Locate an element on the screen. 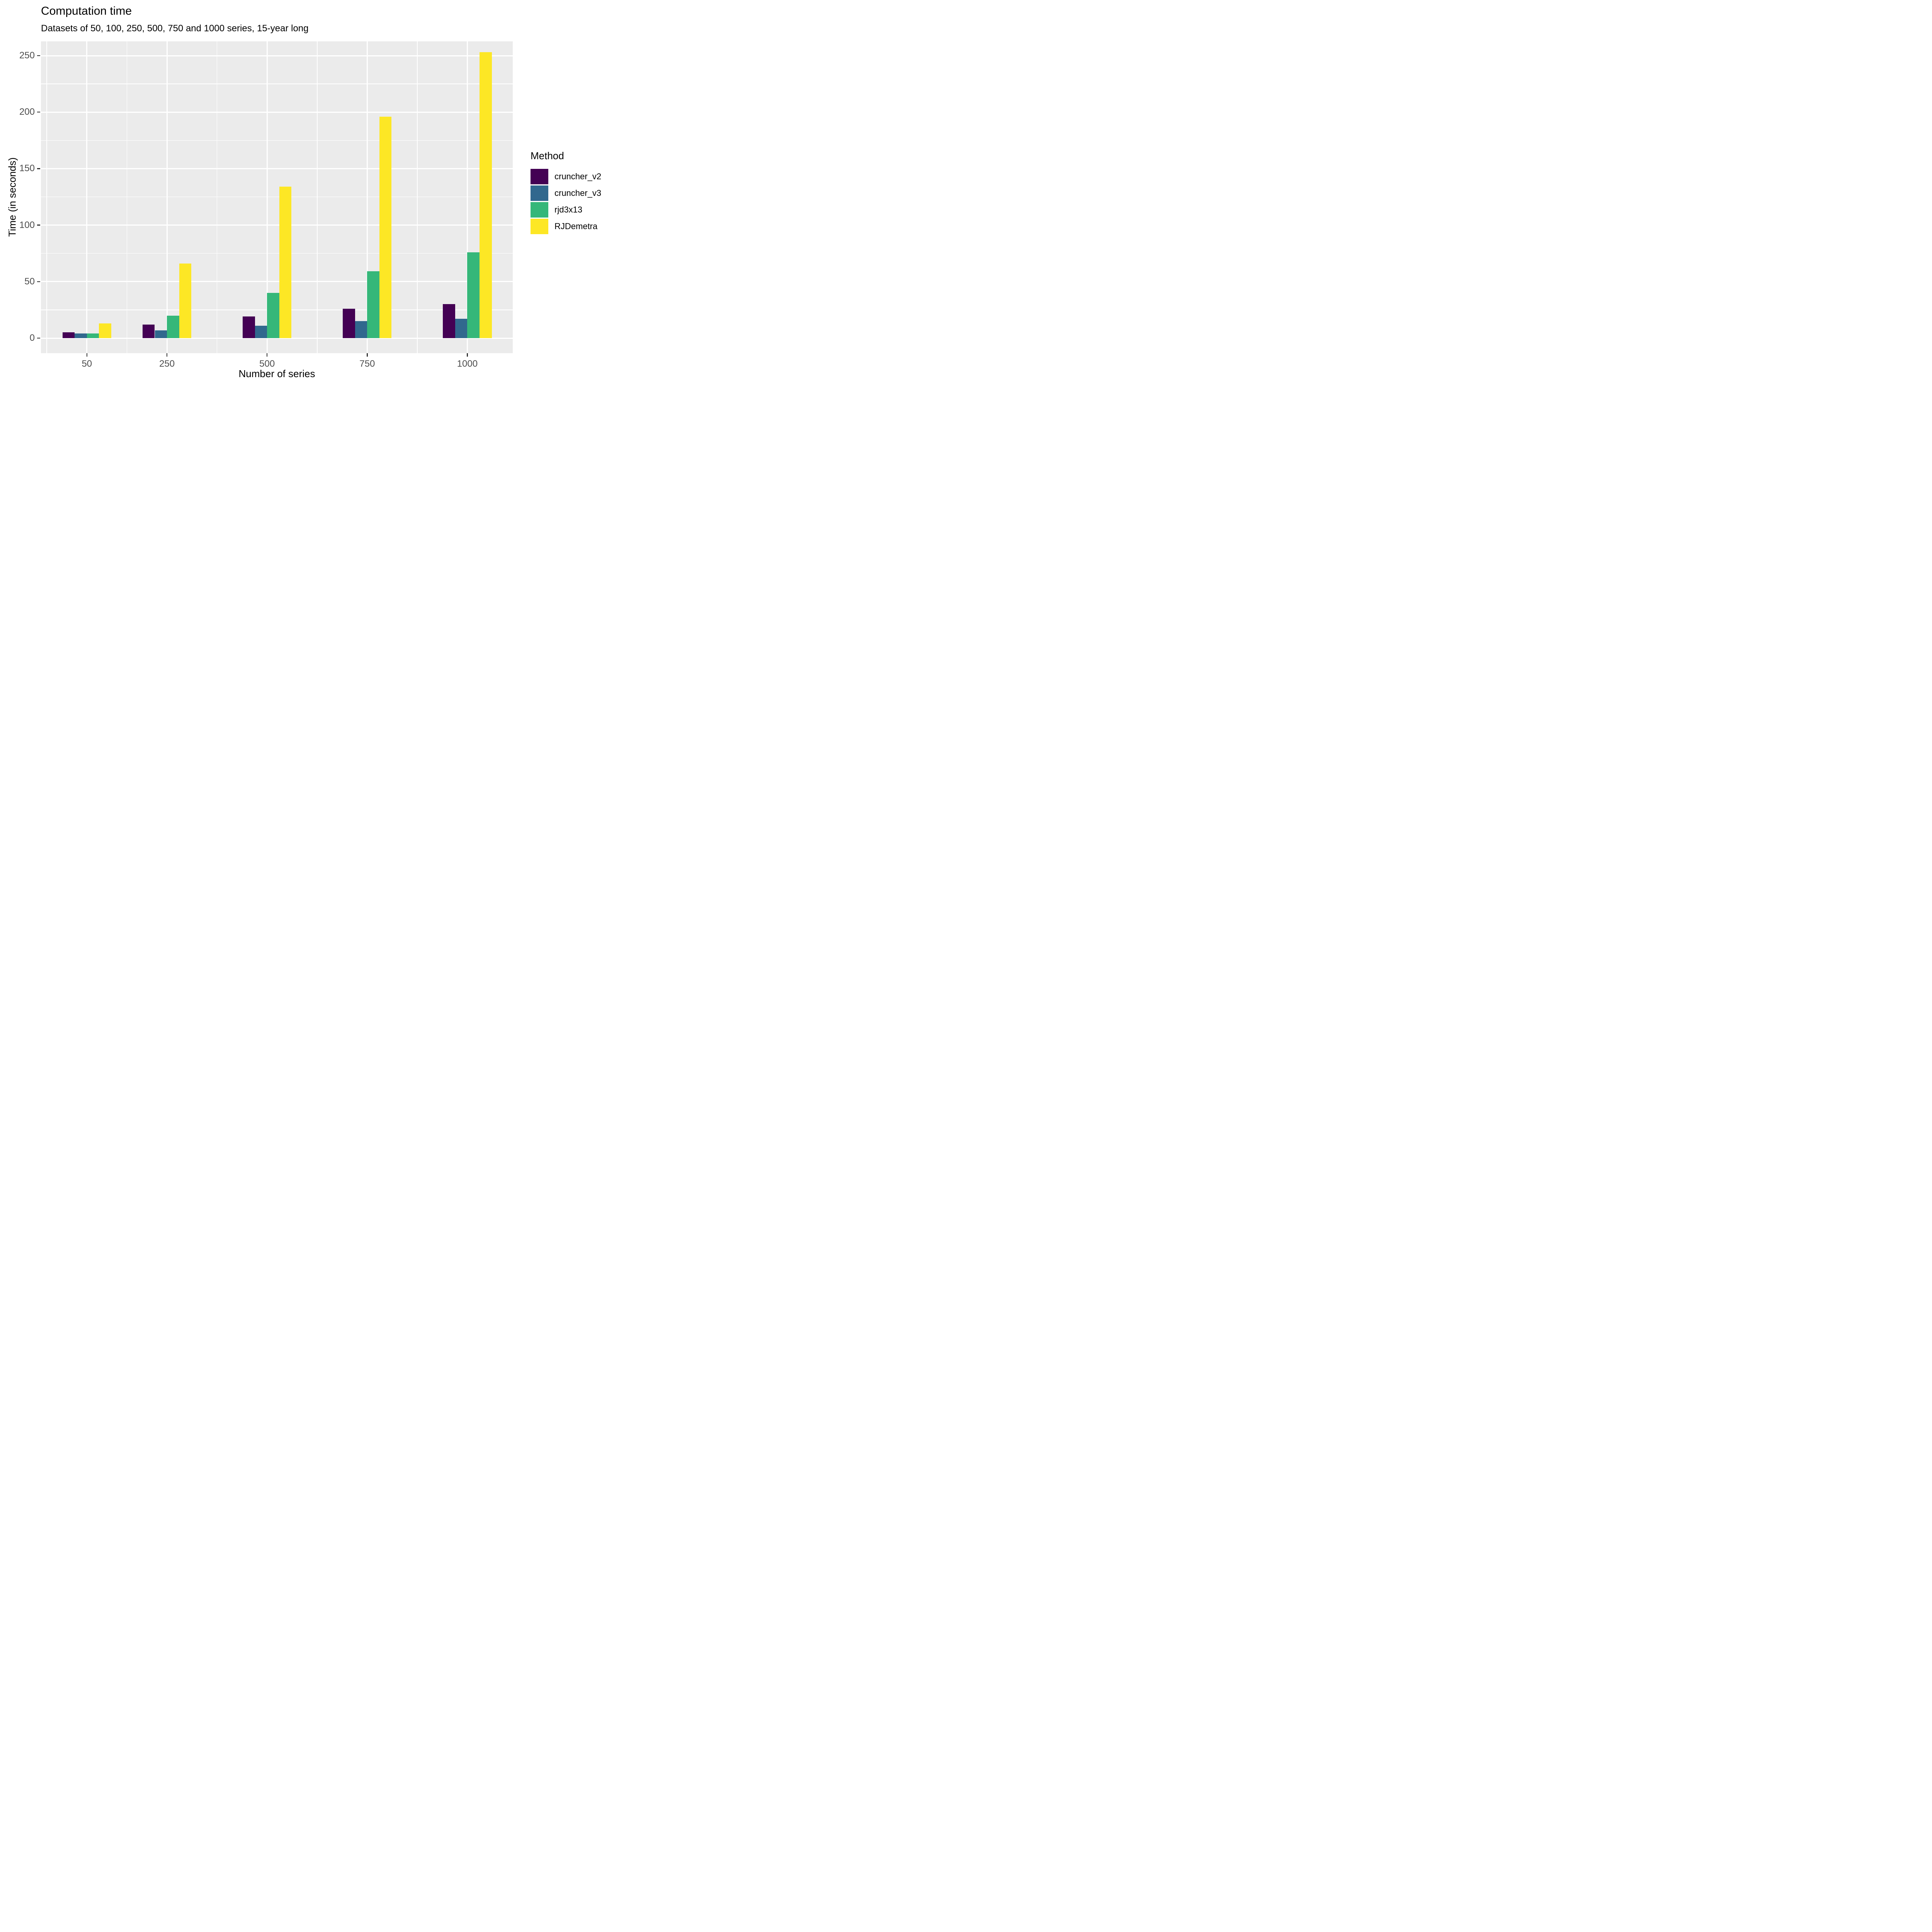 The width and height of the screenshot is (1932, 1932). legend-item-RJDemetra: RJDemetra is located at coordinates (566, 227).